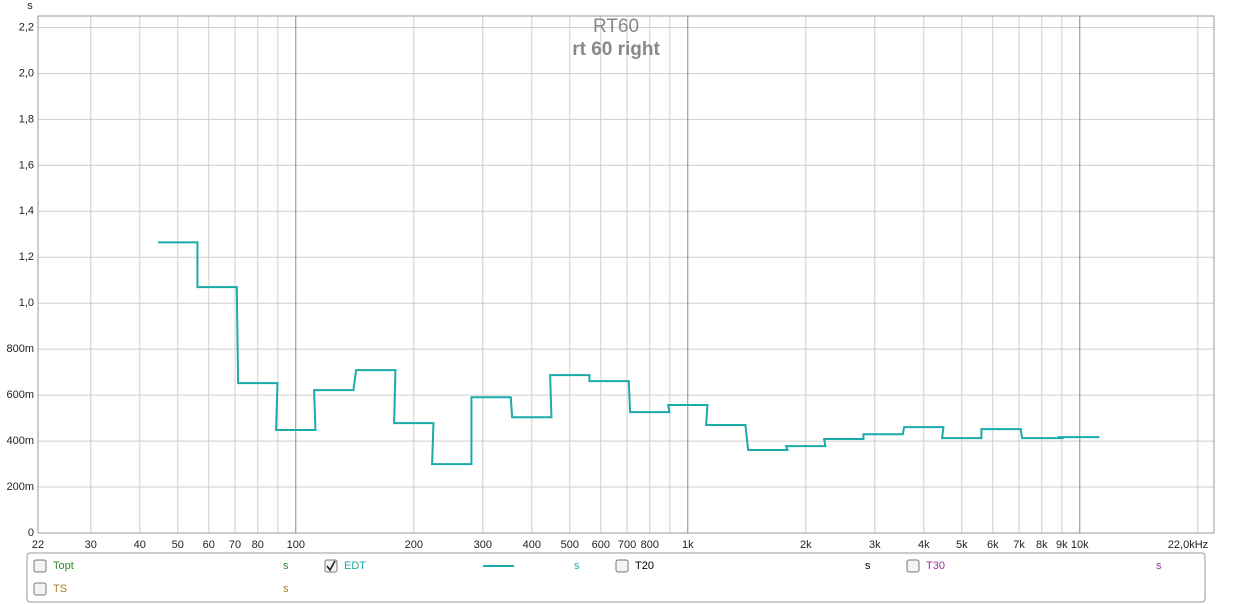 The image size is (1233, 604). Describe the element at coordinates (20, 441) in the screenshot. I see `y-tick-label: 400m` at that location.